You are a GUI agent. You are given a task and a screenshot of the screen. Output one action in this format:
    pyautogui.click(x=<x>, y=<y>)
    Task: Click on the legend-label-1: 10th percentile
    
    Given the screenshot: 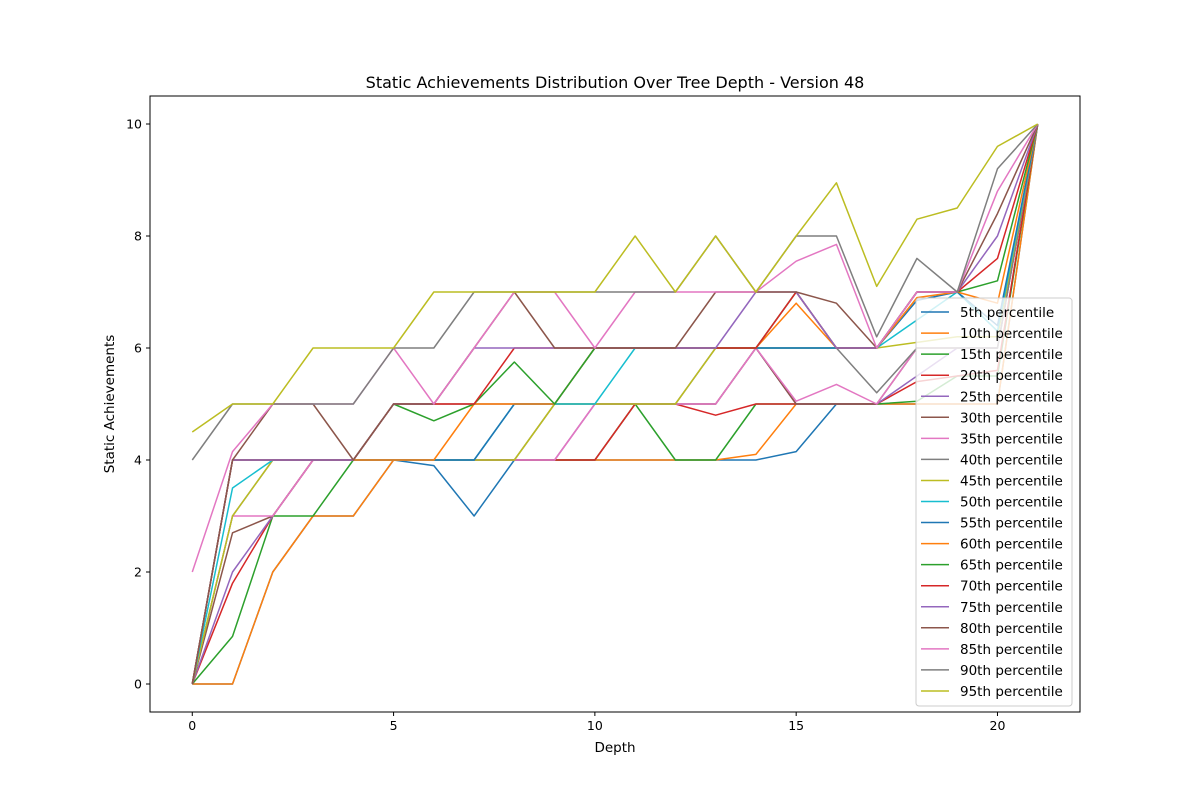 What is the action you would take?
    pyautogui.click(x=1011, y=334)
    